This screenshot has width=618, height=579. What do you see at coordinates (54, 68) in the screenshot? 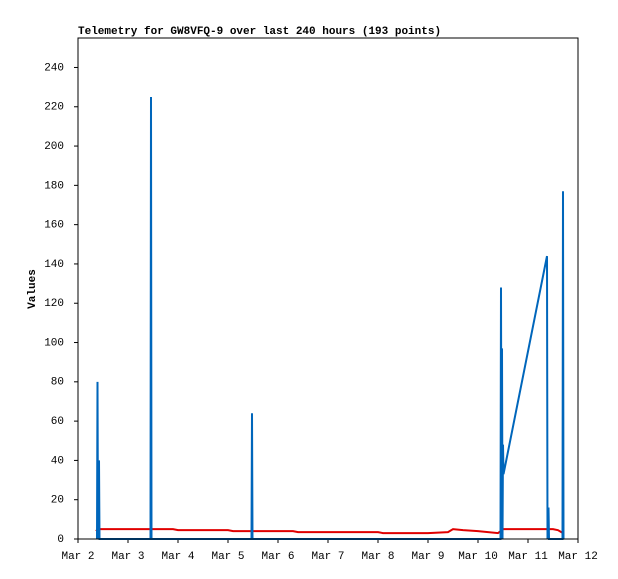
I see `y-tick-label: 240` at bounding box center [54, 68].